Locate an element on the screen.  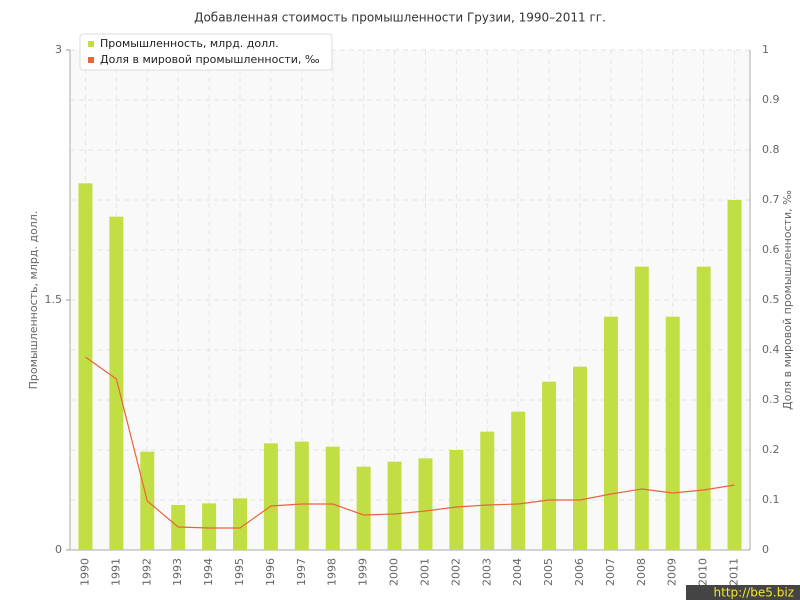
x-tick-label: 2010 is located at coordinates (703, 572).